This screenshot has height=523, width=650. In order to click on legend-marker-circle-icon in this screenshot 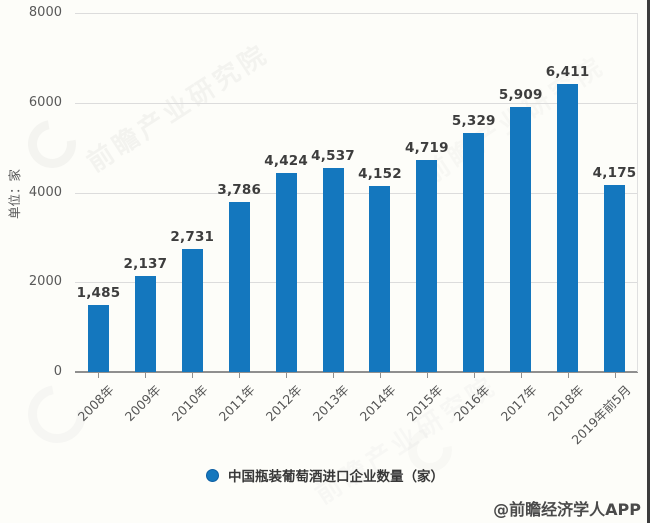, I will do `click(212, 475)`.